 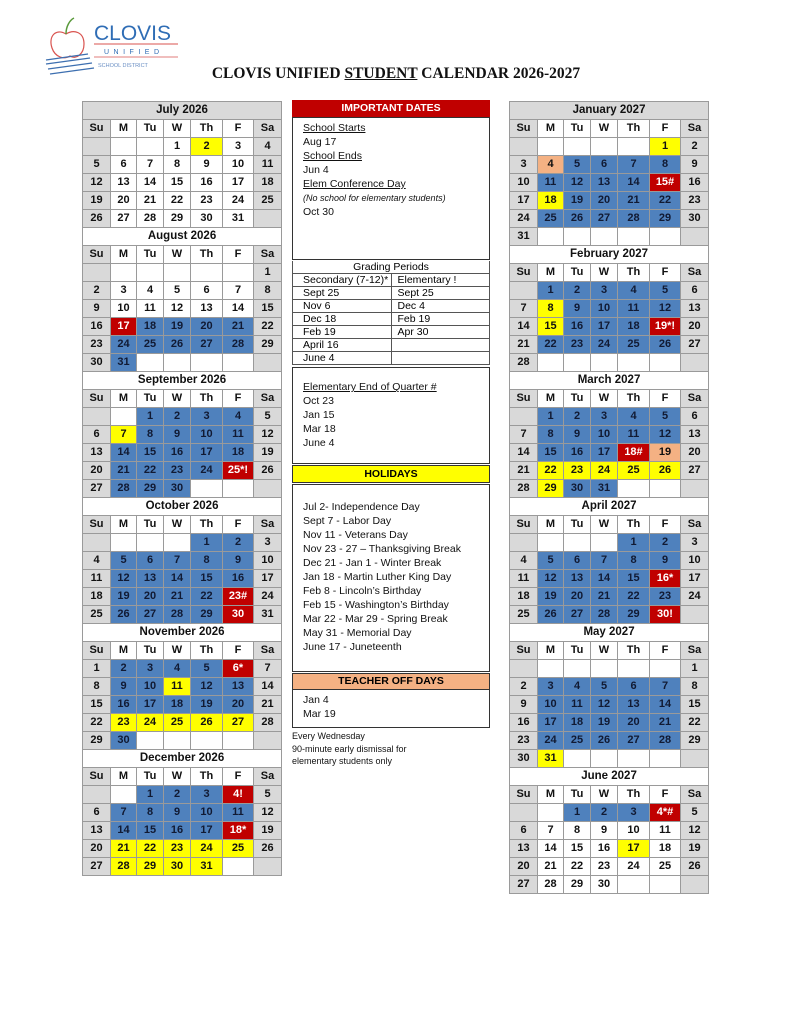 I want to click on day-cell: 11, so click(x=633, y=308).